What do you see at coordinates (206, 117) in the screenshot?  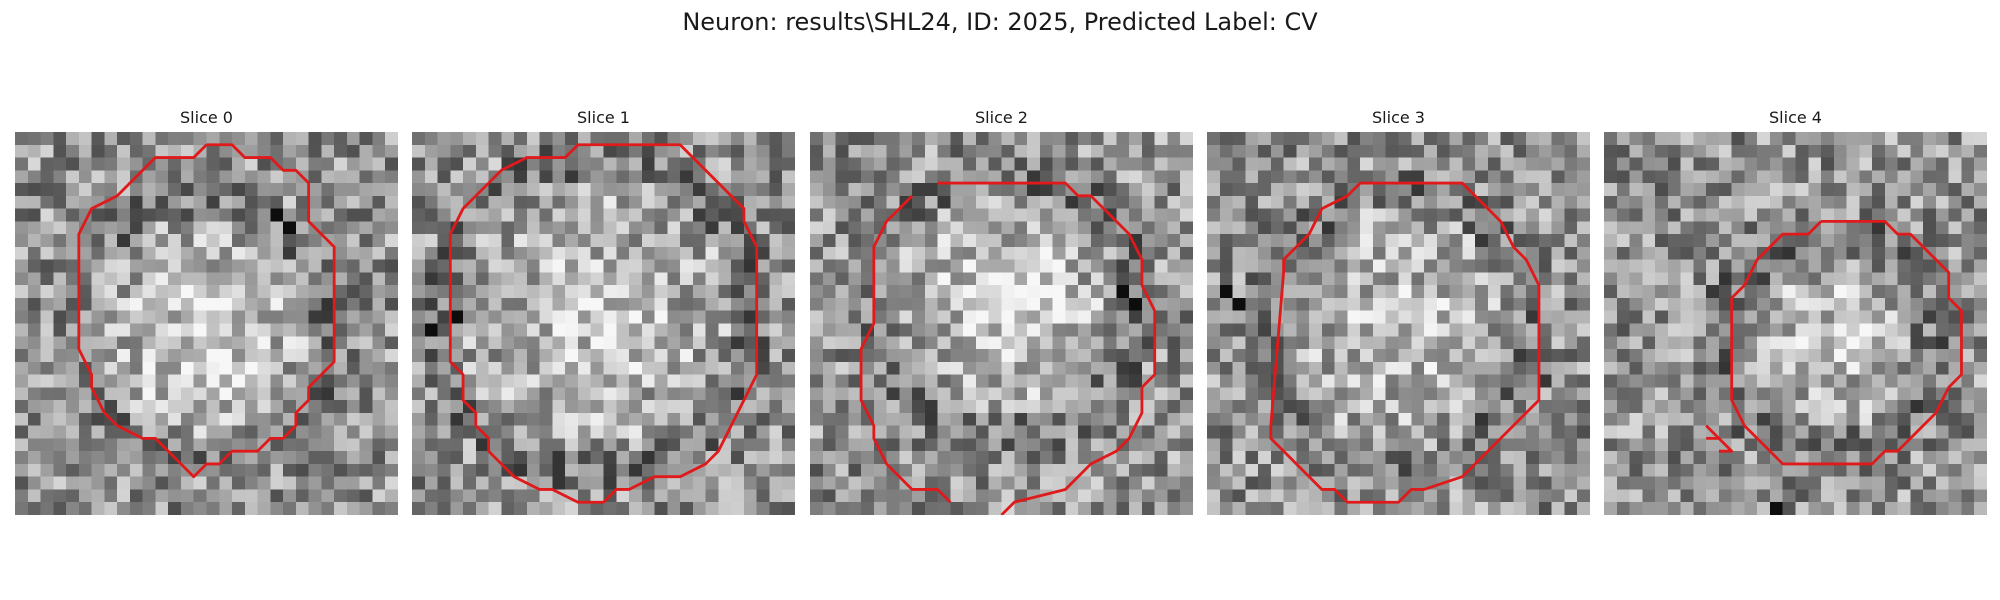 I see `slice-title: Slice 0` at bounding box center [206, 117].